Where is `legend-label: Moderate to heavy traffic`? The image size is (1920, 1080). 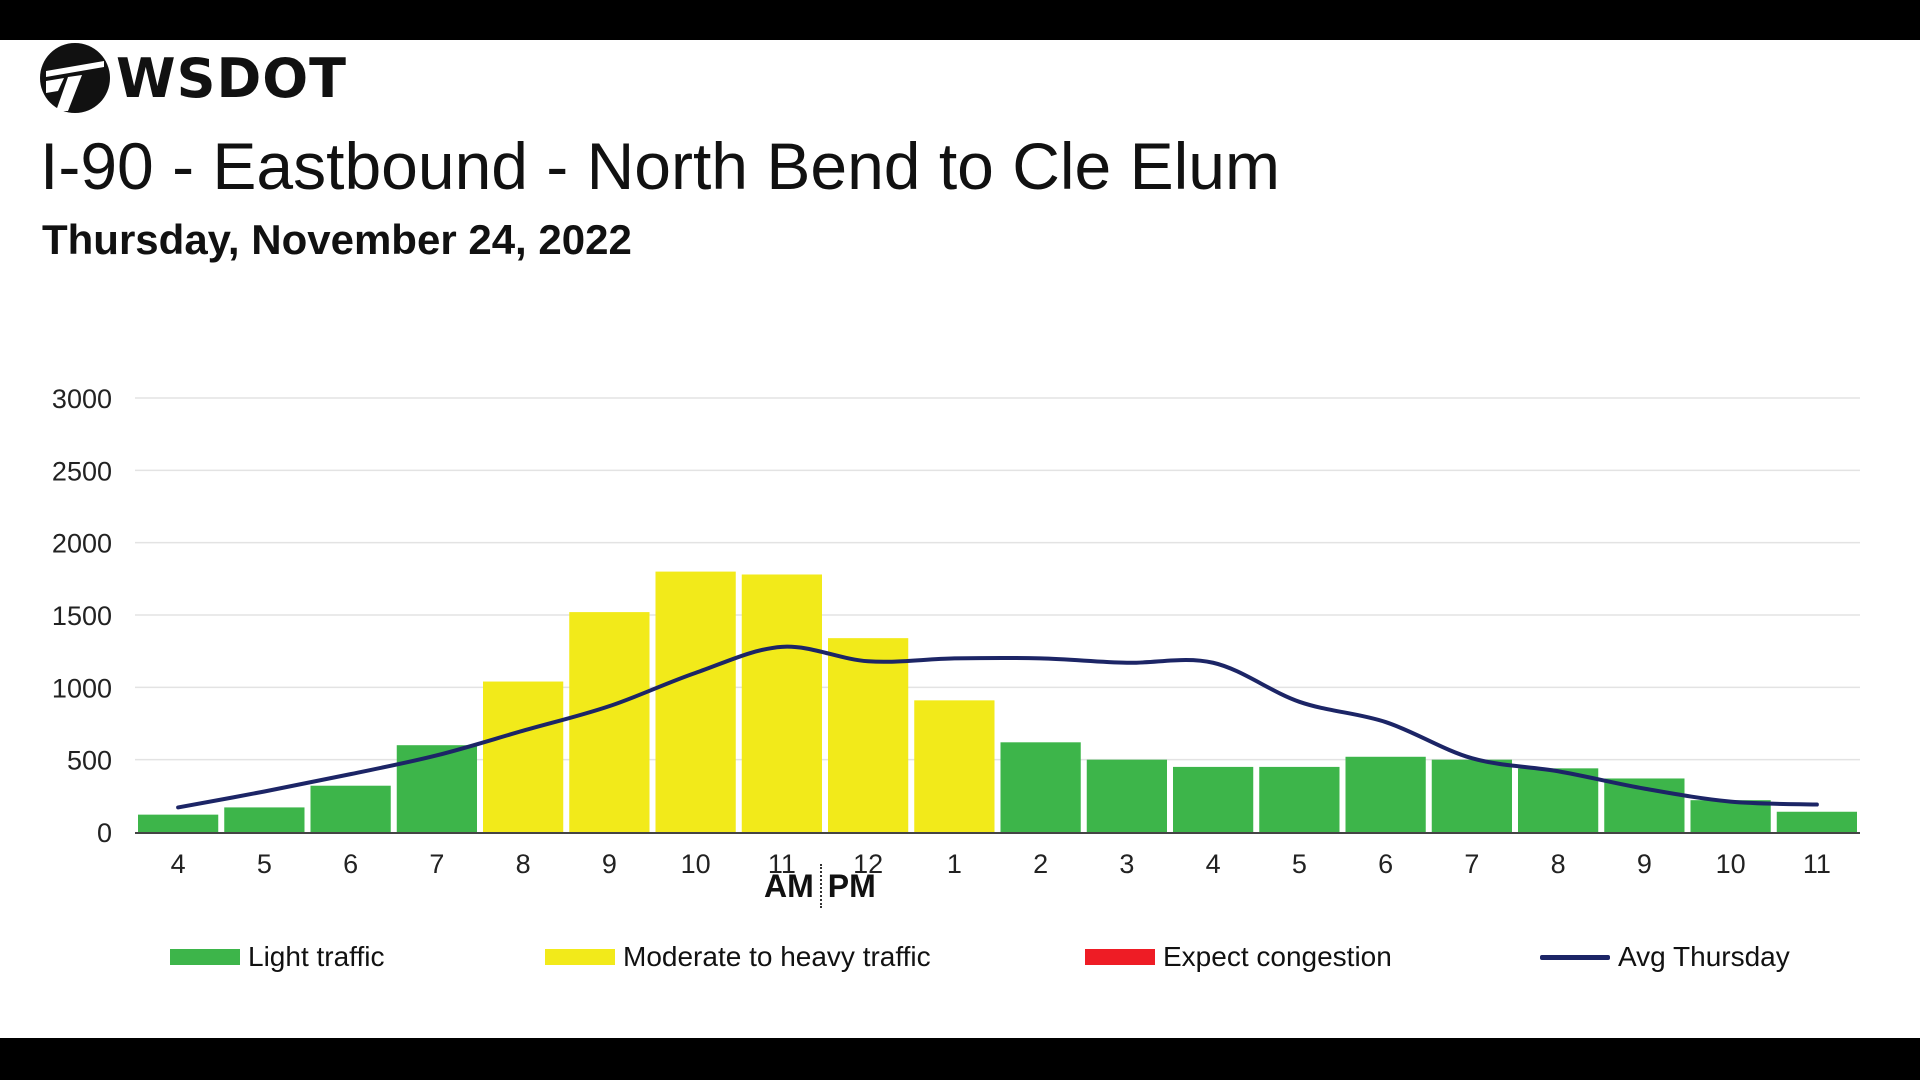
legend-label: Moderate to heavy traffic is located at coordinates (777, 956).